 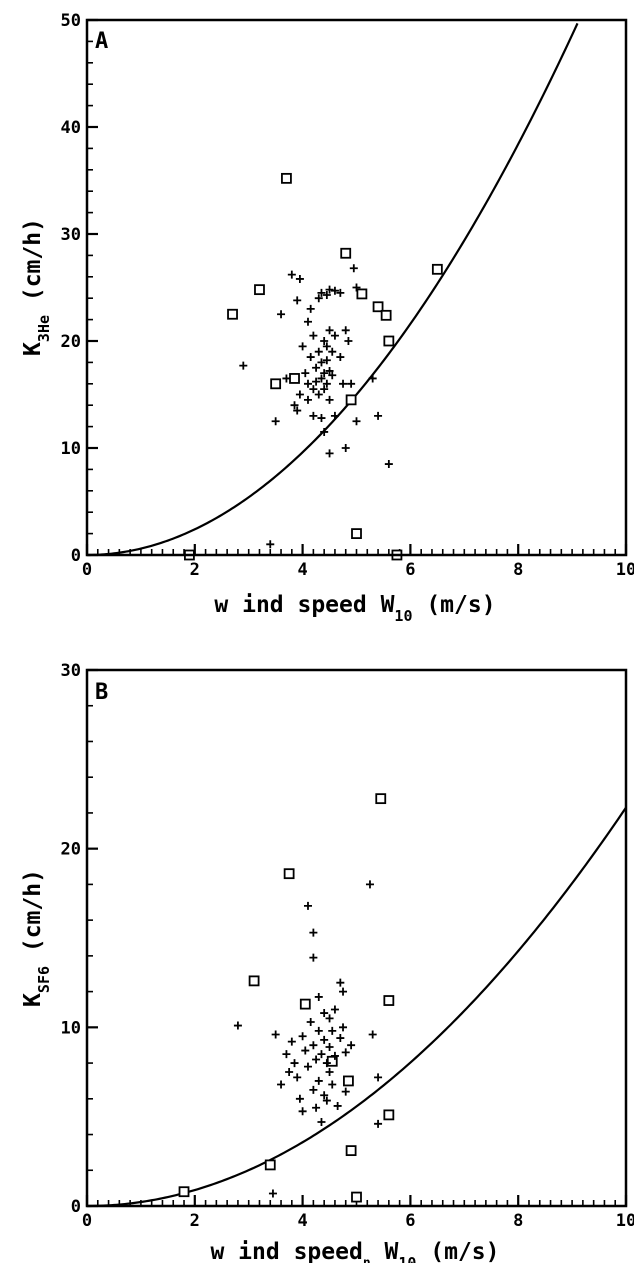 I want to click on chart-a-y-axis-label: K3He (cm/h), so click(x=36, y=287).